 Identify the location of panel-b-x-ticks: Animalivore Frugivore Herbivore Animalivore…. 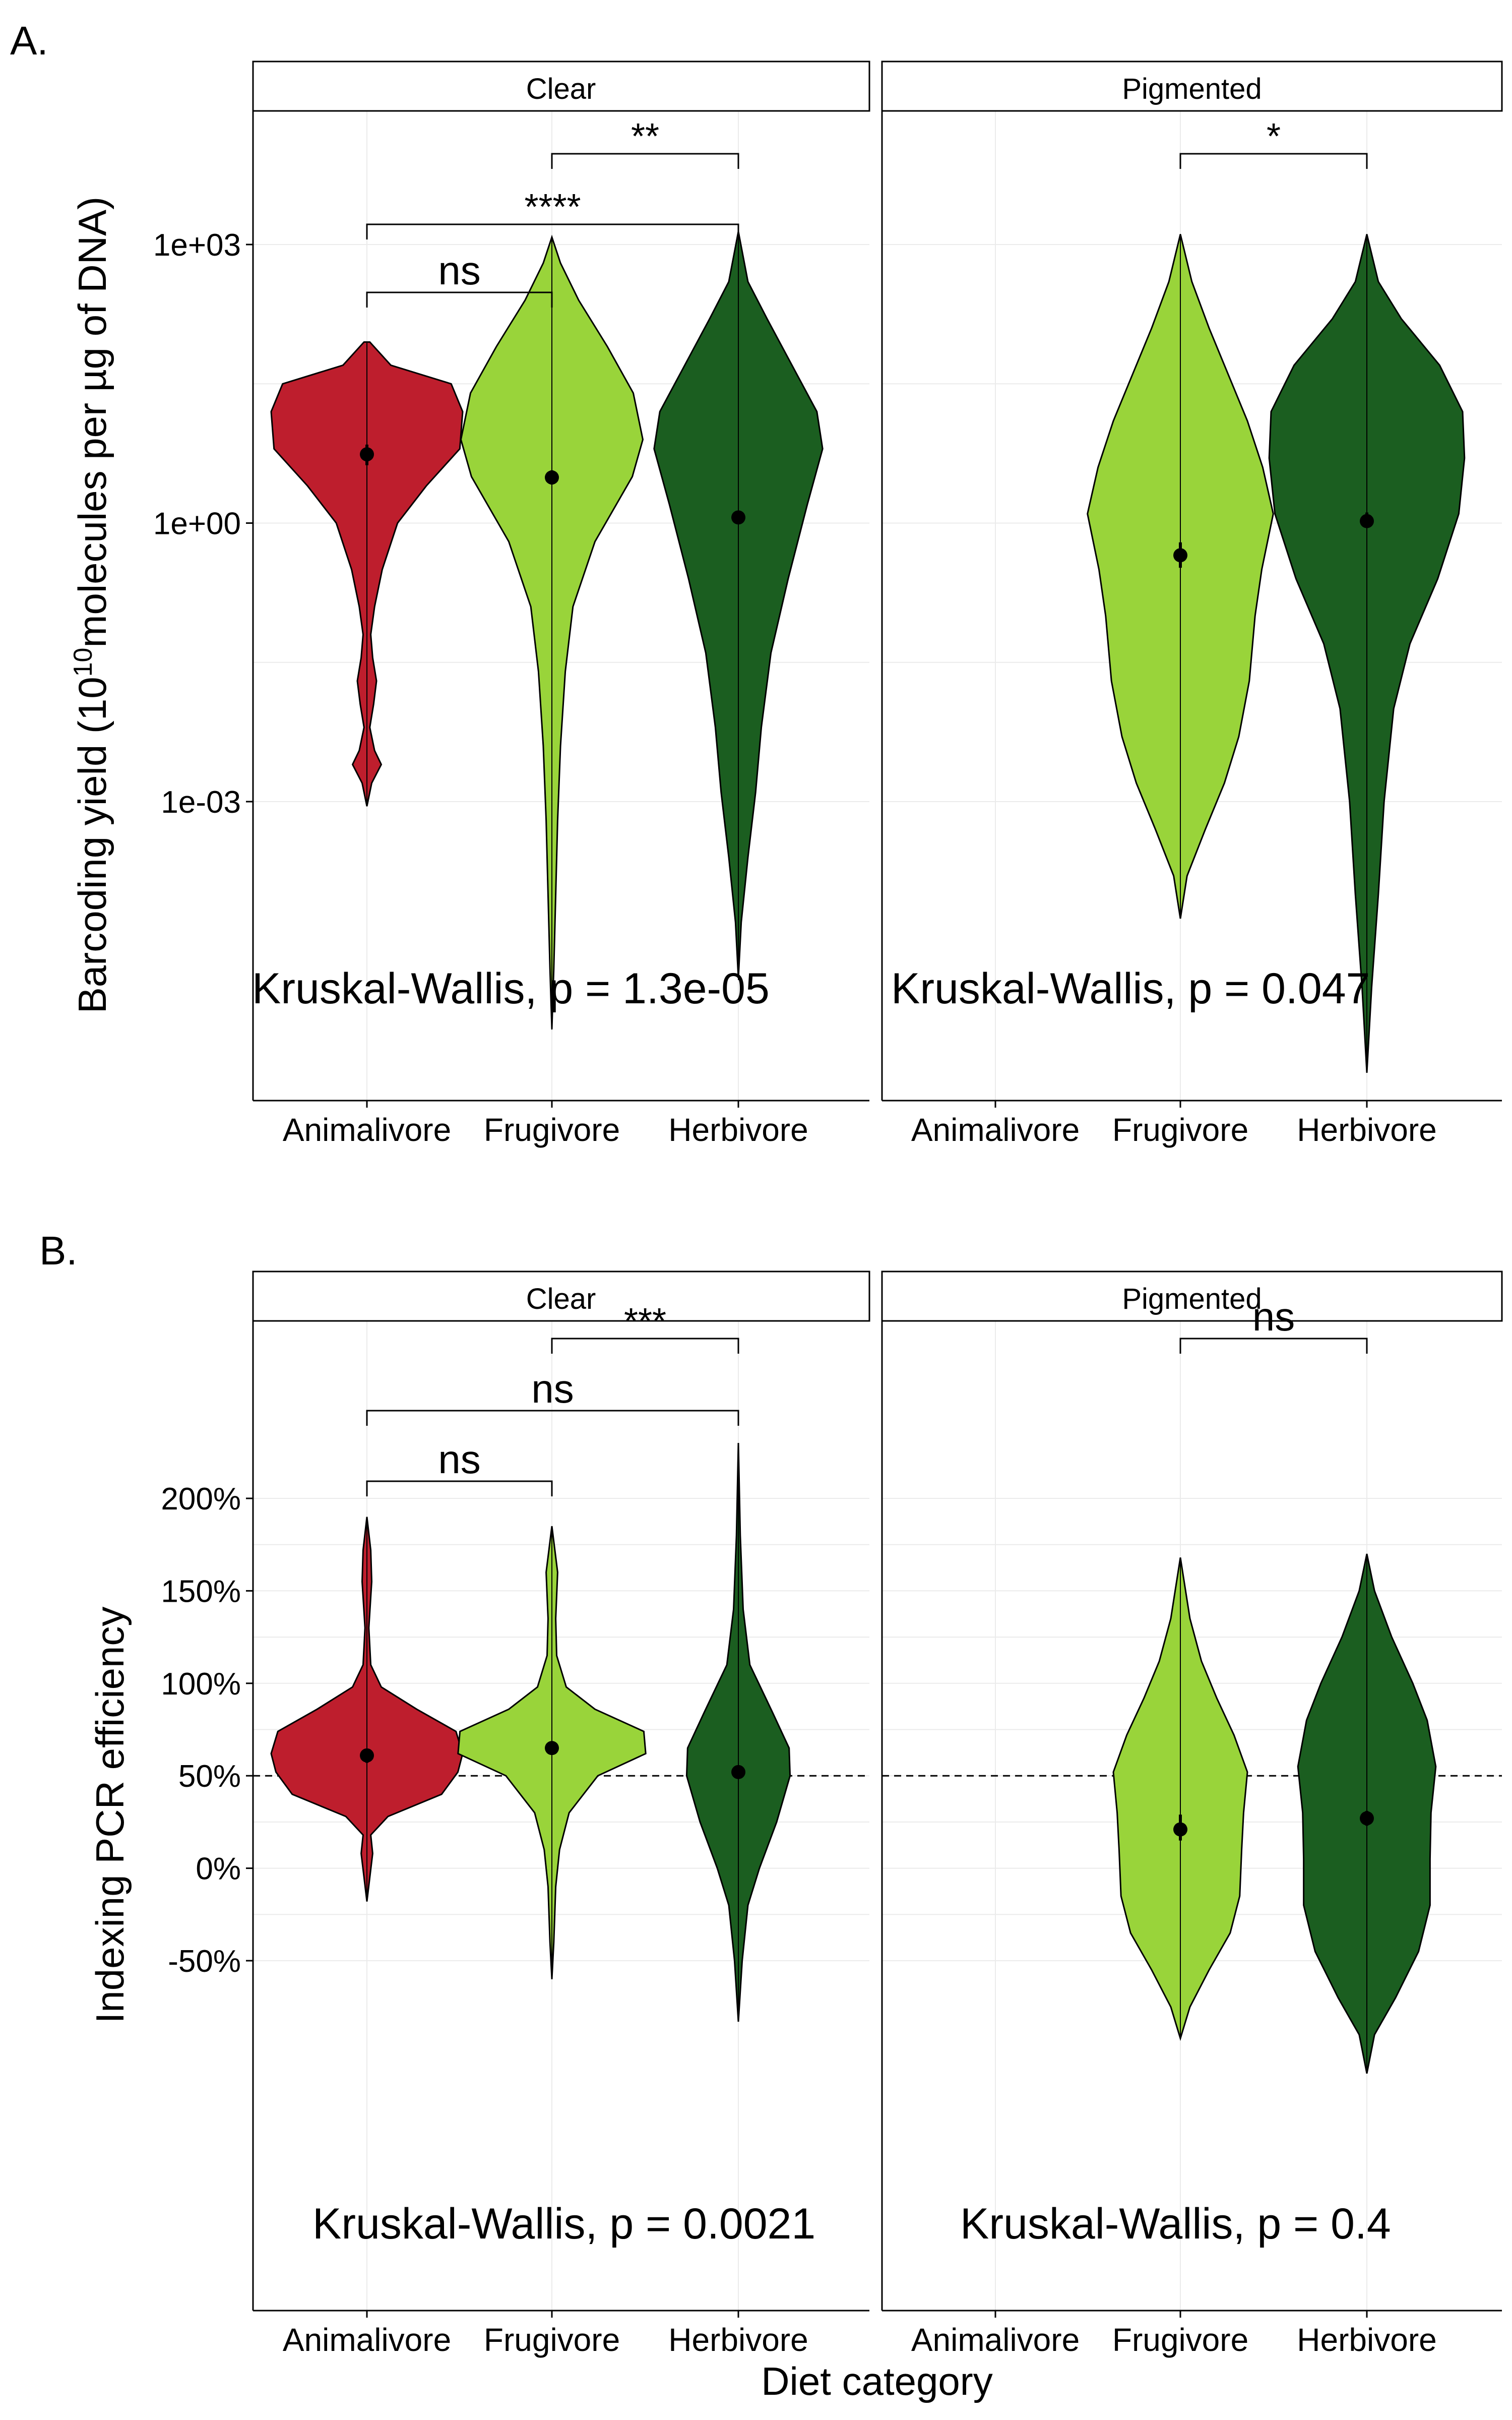
(860, 2334).